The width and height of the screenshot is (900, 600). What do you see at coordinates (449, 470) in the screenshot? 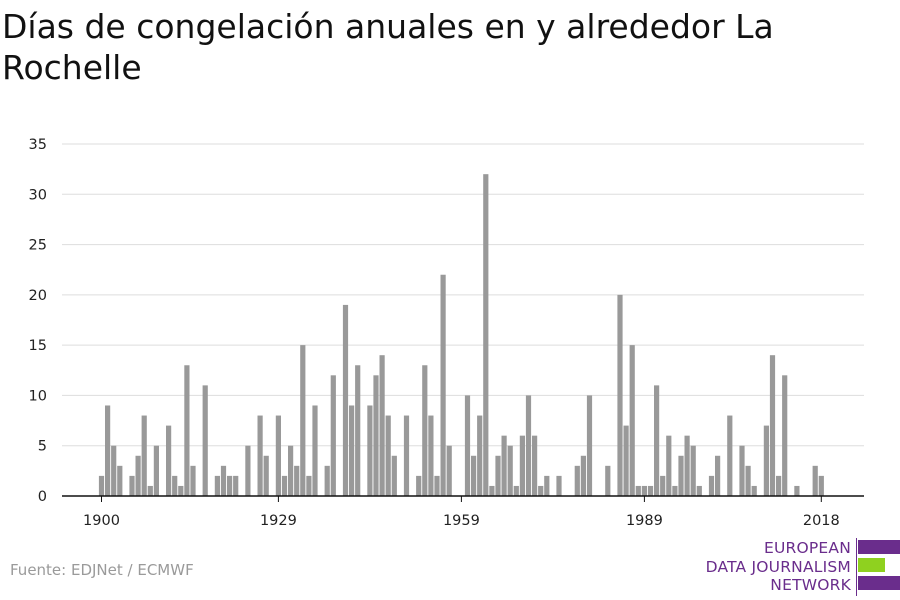
I see `bar-1957` at bounding box center [449, 470].